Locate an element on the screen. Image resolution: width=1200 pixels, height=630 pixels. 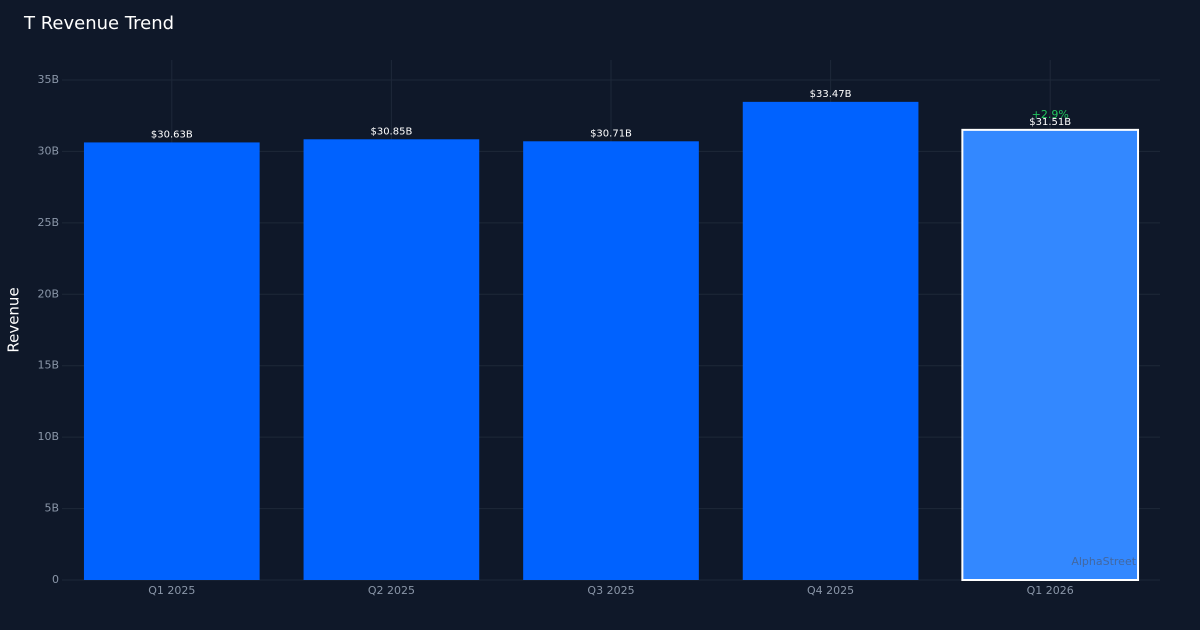
x-tick-label: Q3 2025 is located at coordinates (610, 590).